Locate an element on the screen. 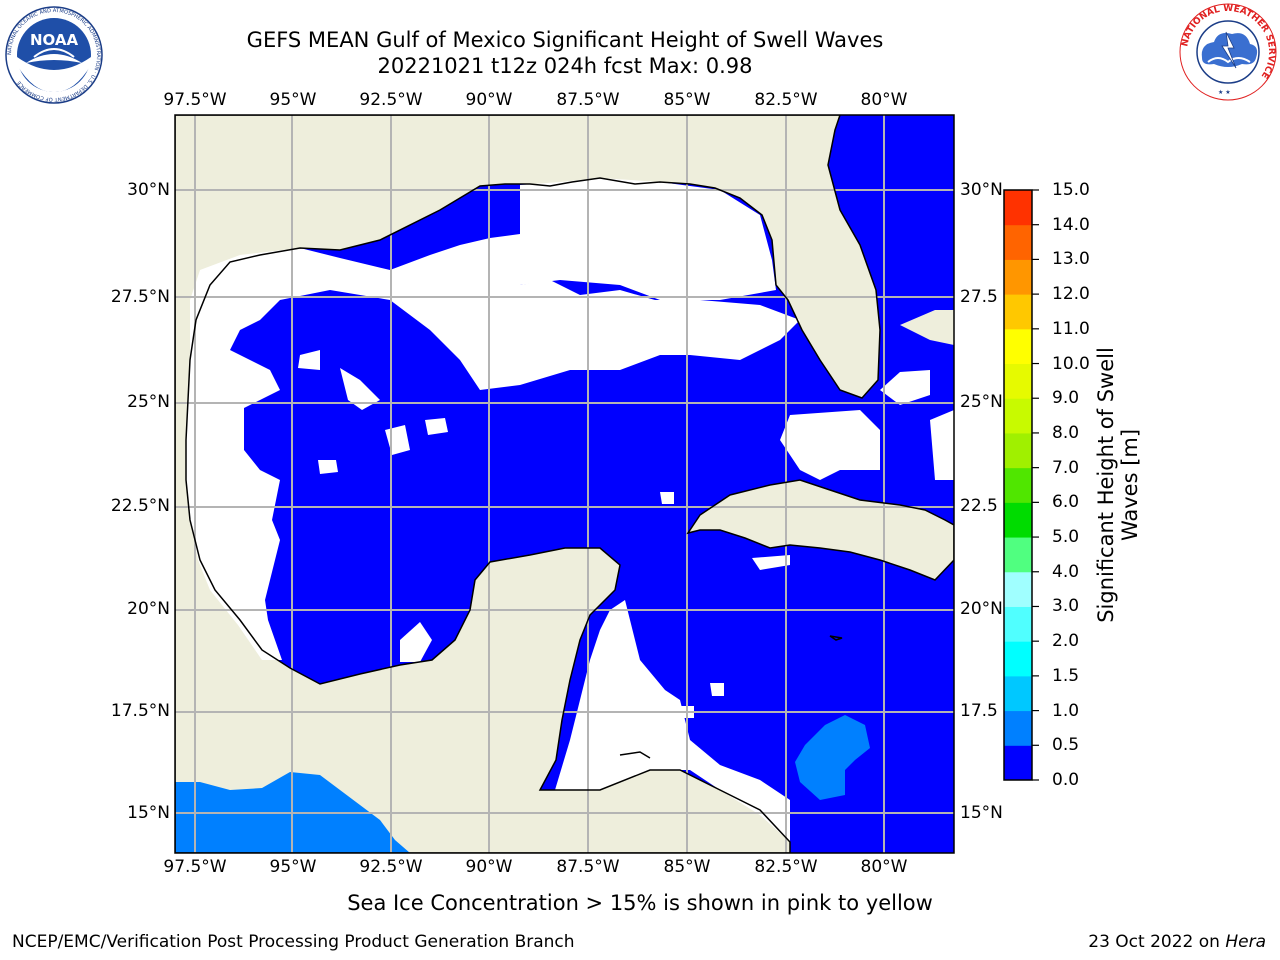 This screenshot has height=960, width=1280. lat-label: 17.5 is located at coordinates (979, 711).